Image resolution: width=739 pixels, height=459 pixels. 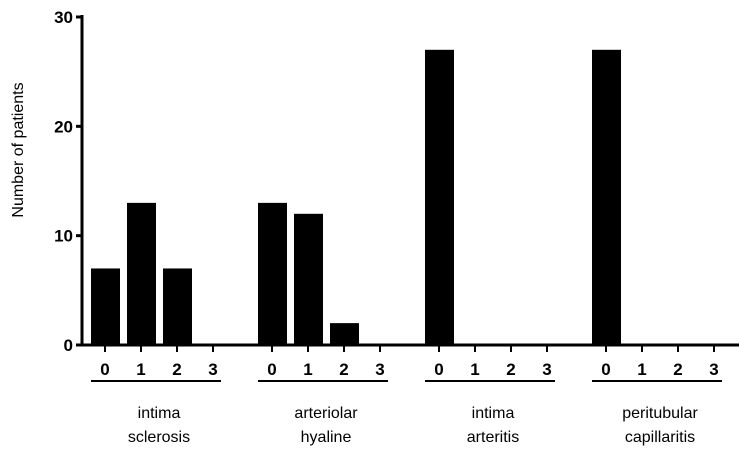 I want to click on y-tick-label: 30, so click(x=63, y=17).